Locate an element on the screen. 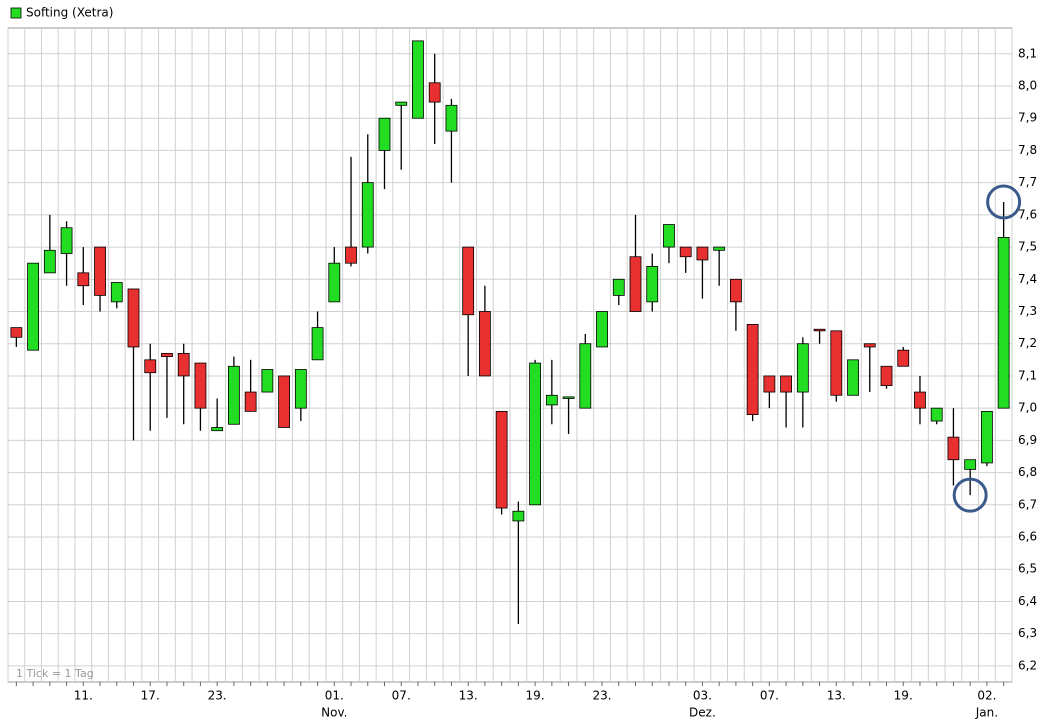 This screenshot has height=727, width=1048. footnote: 1 Tick = 1 Tag is located at coordinates (55, 673).